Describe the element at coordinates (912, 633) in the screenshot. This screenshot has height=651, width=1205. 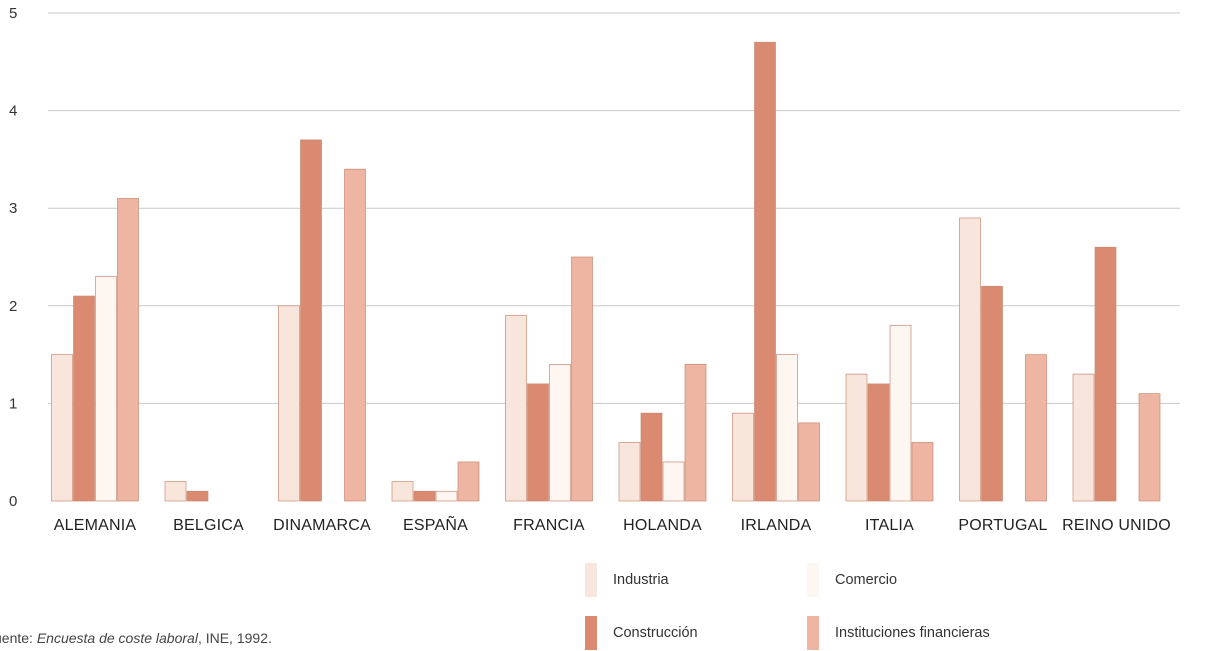
I see `legend-label-instituciones: Instituciones financieras` at that location.